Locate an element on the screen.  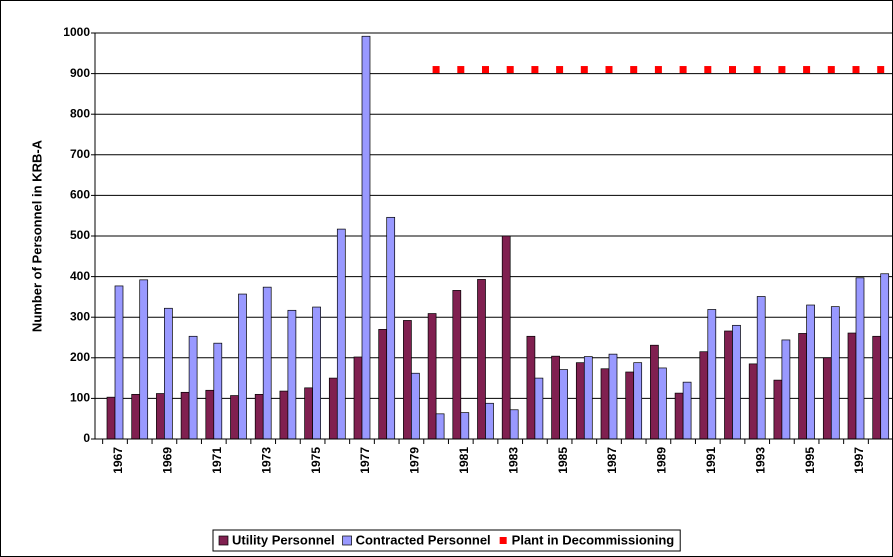
x-tick-label: 1989 is located at coordinates (662, 460).